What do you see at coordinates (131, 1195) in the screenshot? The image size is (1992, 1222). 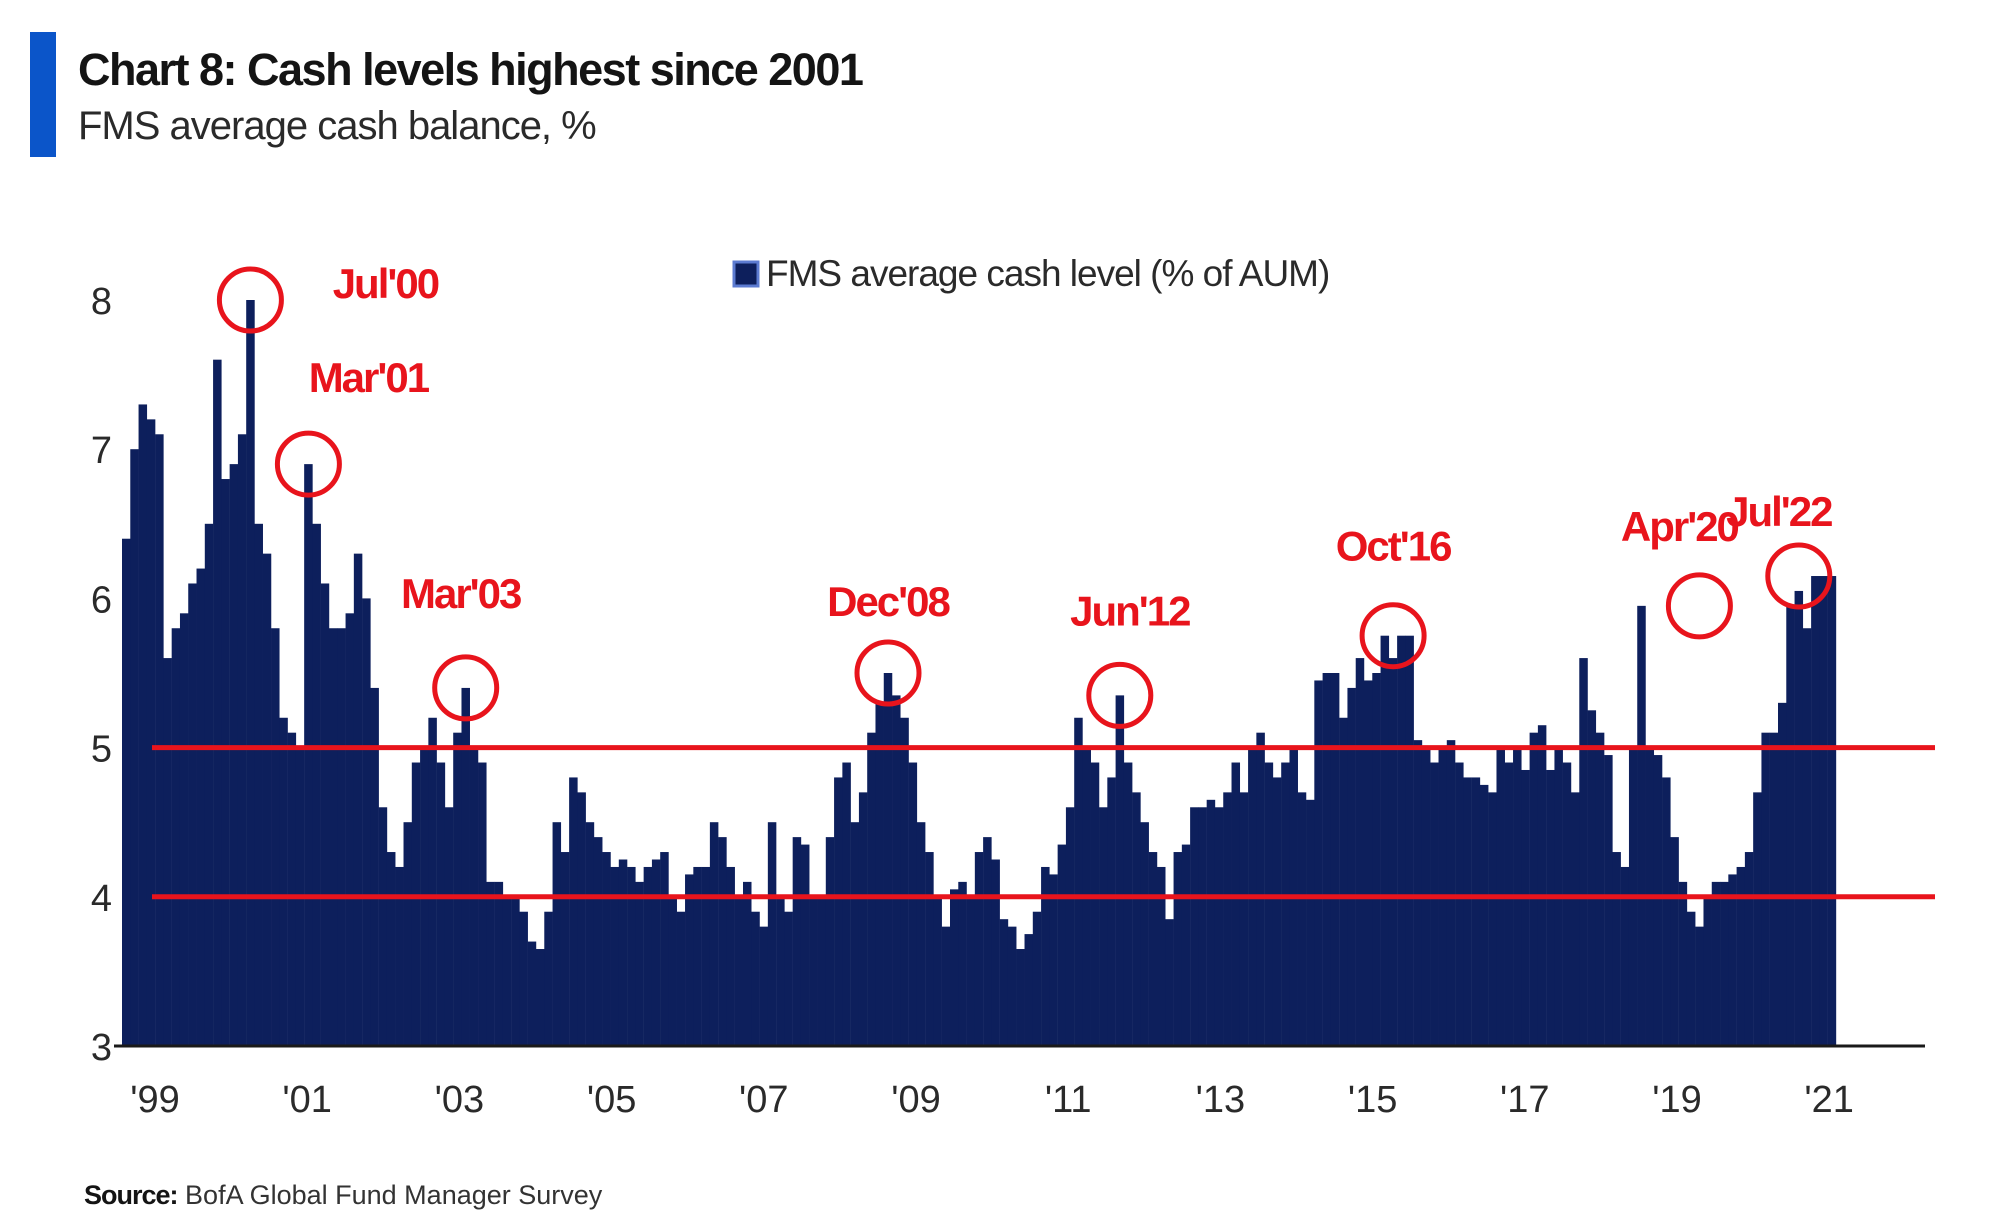 I see `source-label: Source:` at bounding box center [131, 1195].